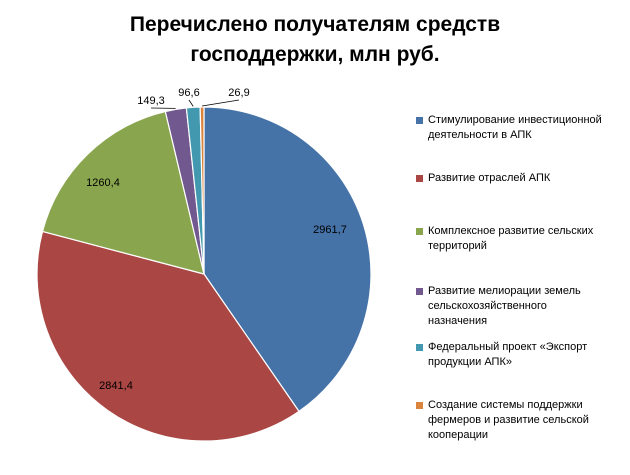 The height and width of the screenshot is (475, 630). What do you see at coordinates (489, 178) in the screenshot?
I see `legend-label-2: Развитие отраслей АПК` at bounding box center [489, 178].